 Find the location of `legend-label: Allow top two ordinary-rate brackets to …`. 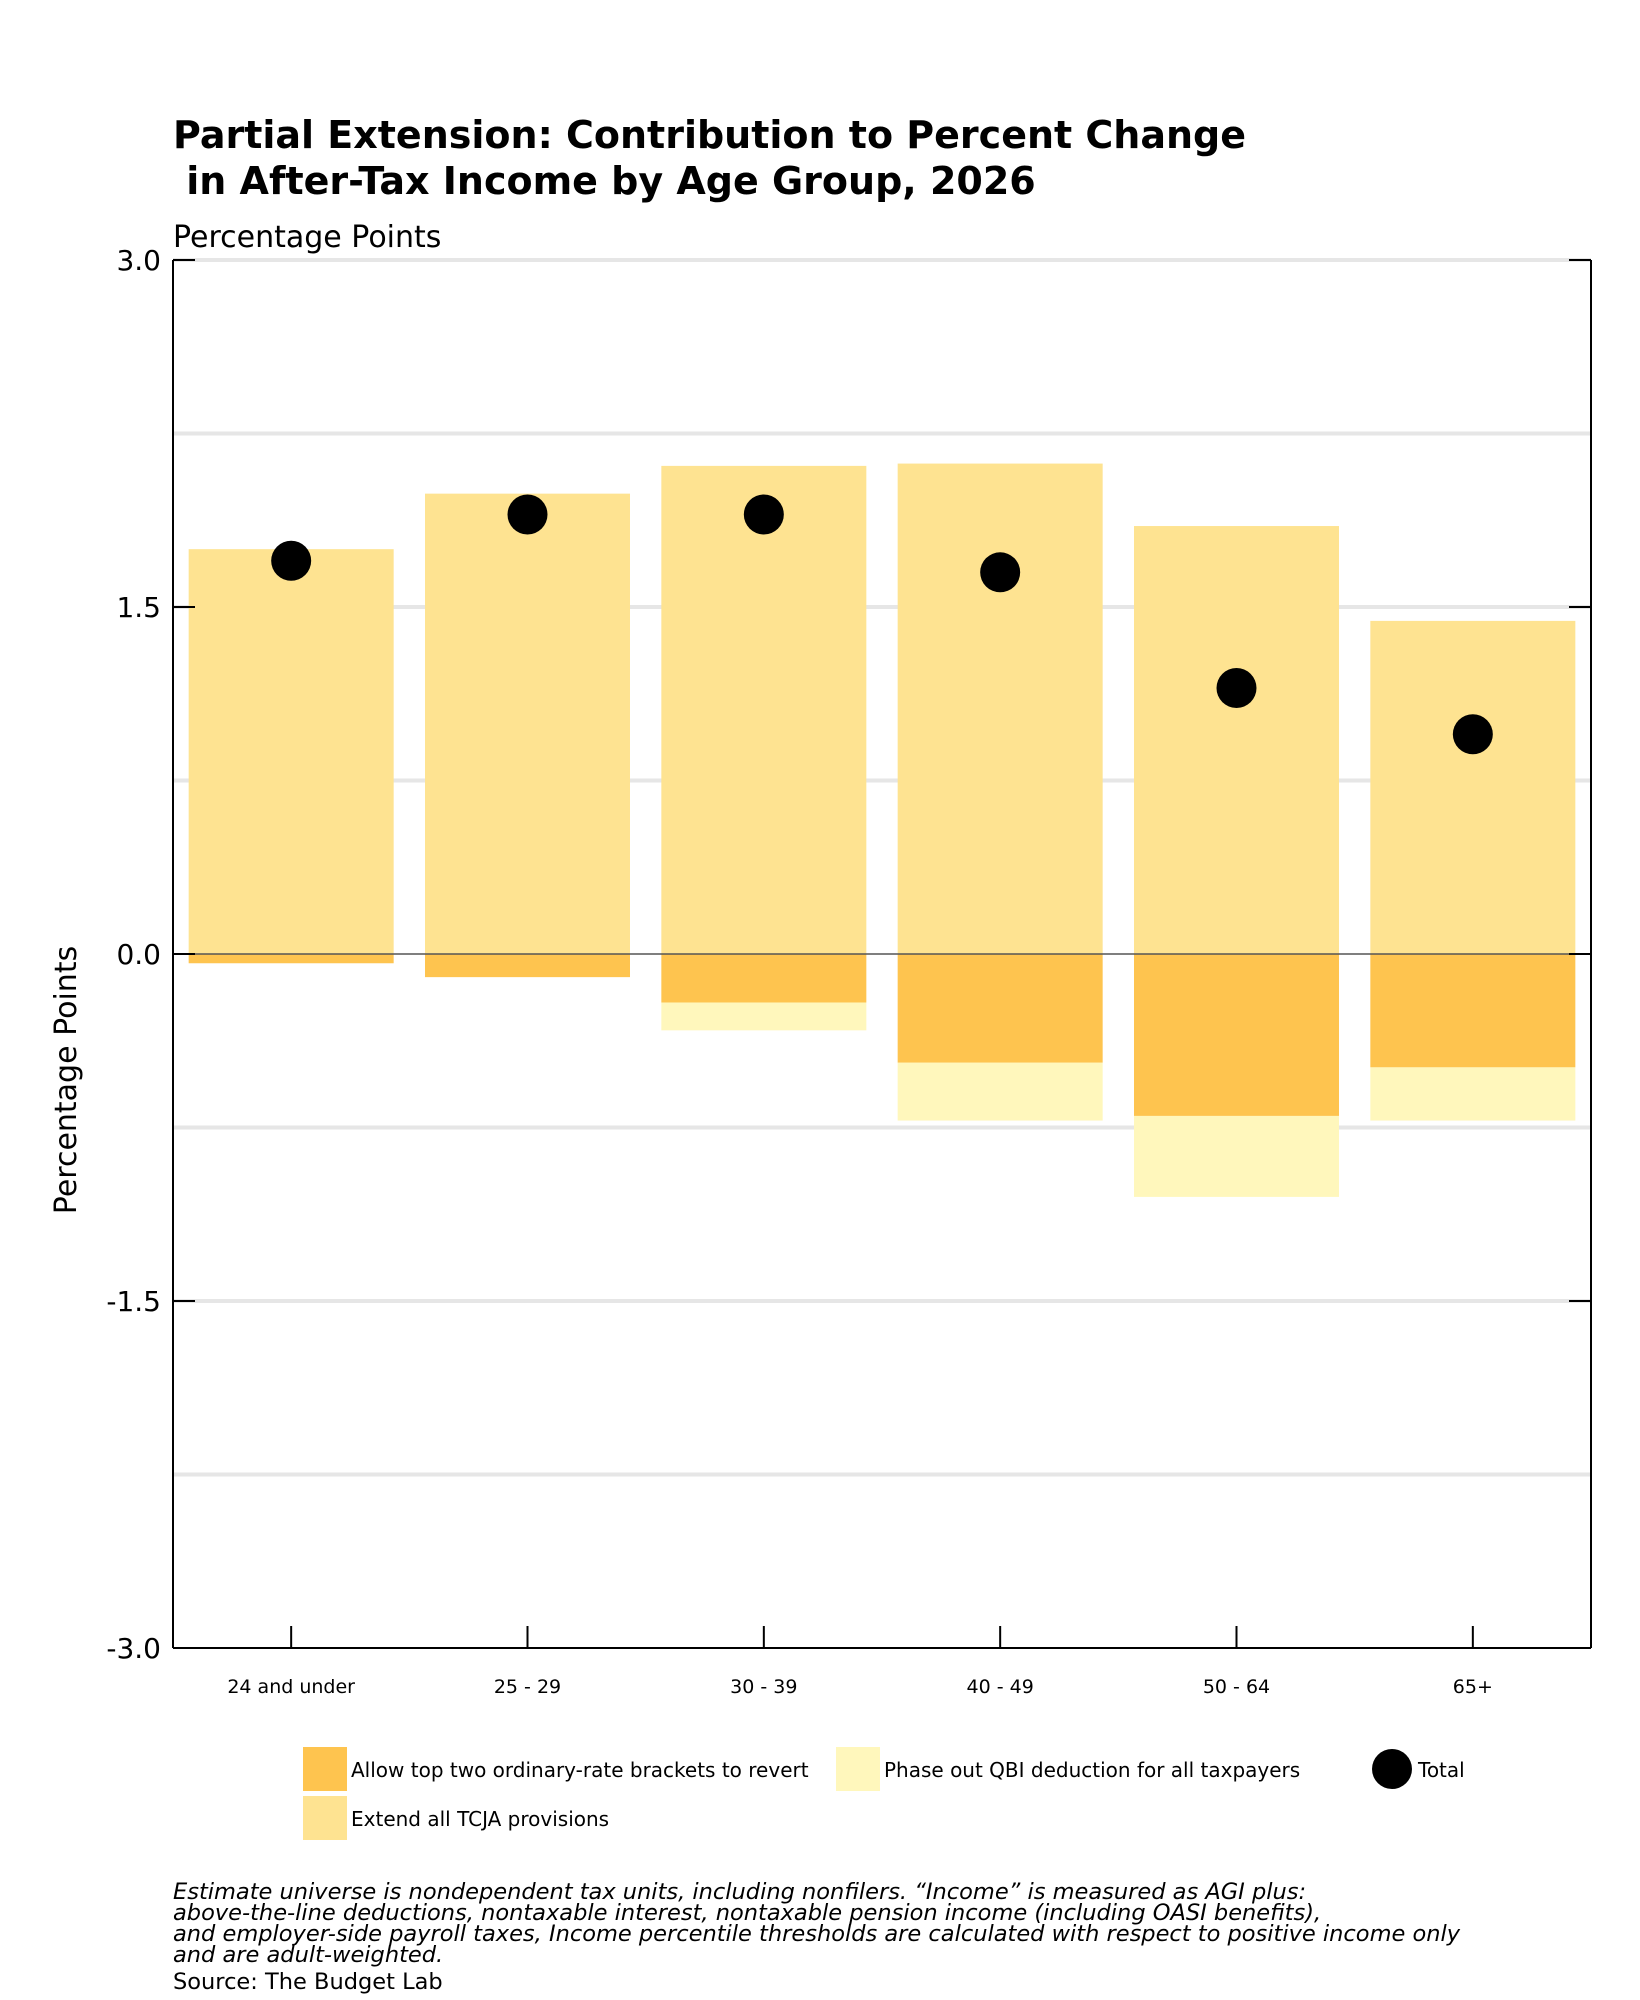

legend-label: Allow top two ordinary-rate brackets to … is located at coordinates (580, 1770).